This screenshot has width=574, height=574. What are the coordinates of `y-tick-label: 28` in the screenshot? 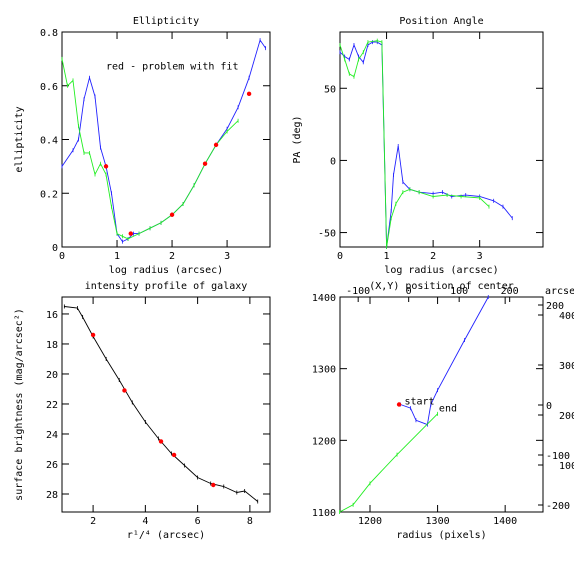 It's located at (52, 495).